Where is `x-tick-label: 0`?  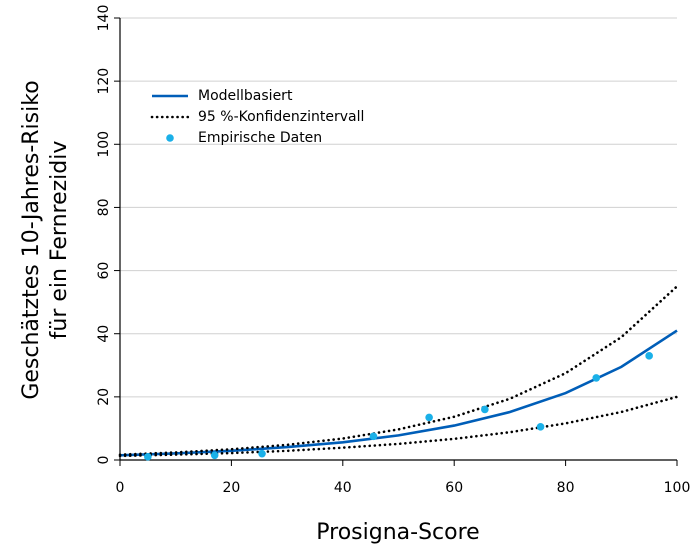
x-tick-label: 0 is located at coordinates (120, 488).